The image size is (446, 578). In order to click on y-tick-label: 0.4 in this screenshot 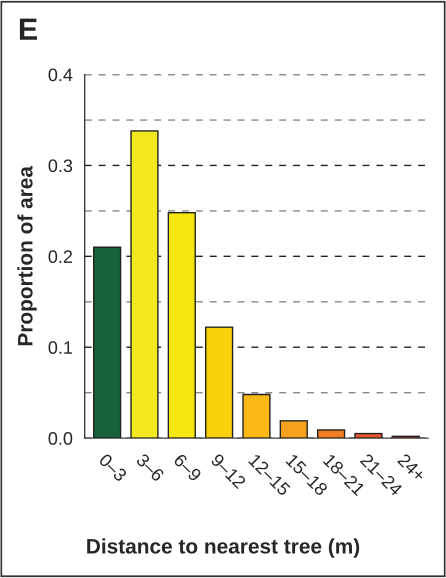, I will do `click(60, 75)`.